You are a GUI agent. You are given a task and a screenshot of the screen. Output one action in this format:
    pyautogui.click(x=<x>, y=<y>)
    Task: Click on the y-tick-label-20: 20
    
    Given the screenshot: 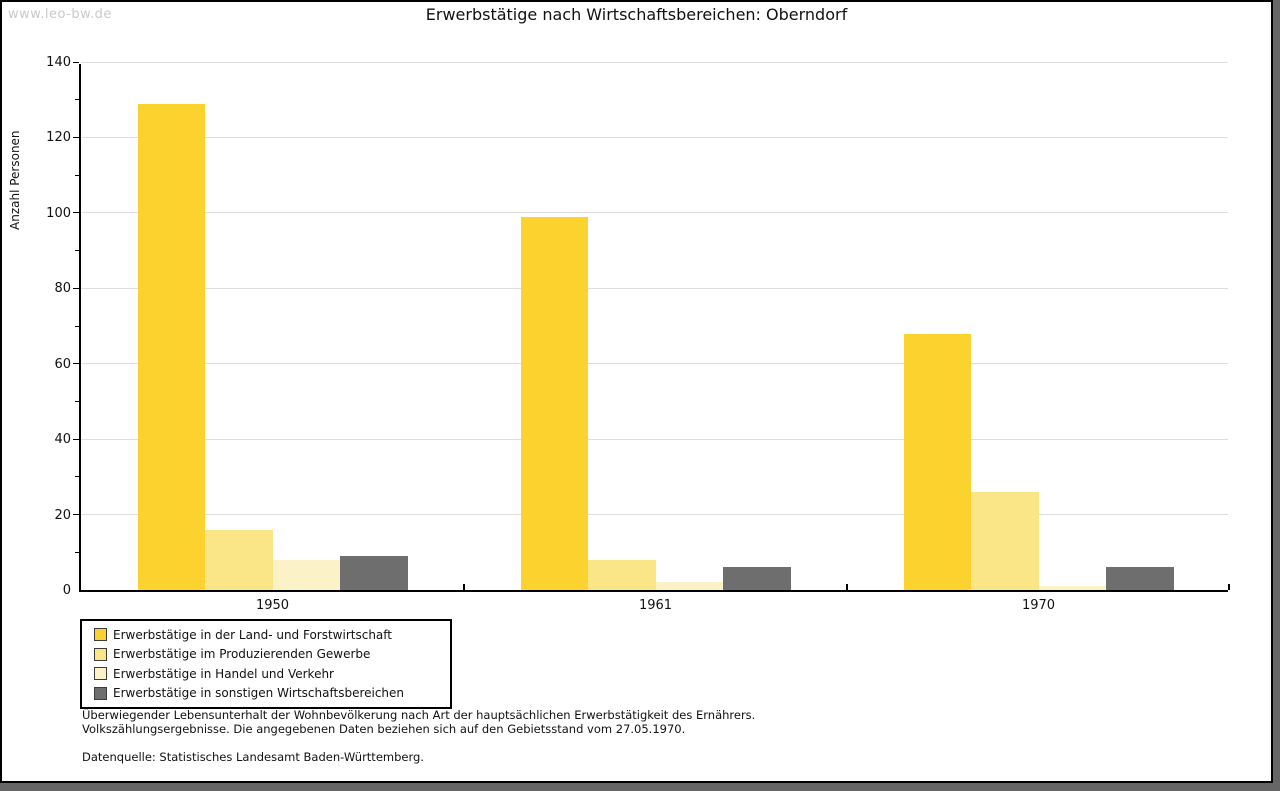 What is the action you would take?
    pyautogui.click(x=62, y=515)
    